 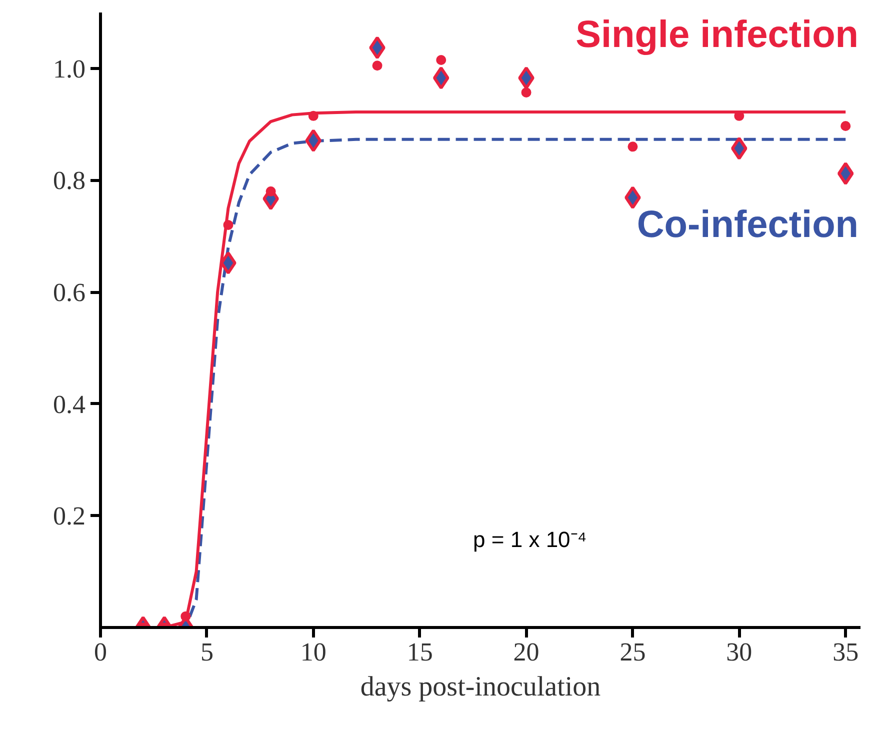 What do you see at coordinates (480, 687) in the screenshot?
I see `x-axis-title: days post-inoculation` at bounding box center [480, 687].